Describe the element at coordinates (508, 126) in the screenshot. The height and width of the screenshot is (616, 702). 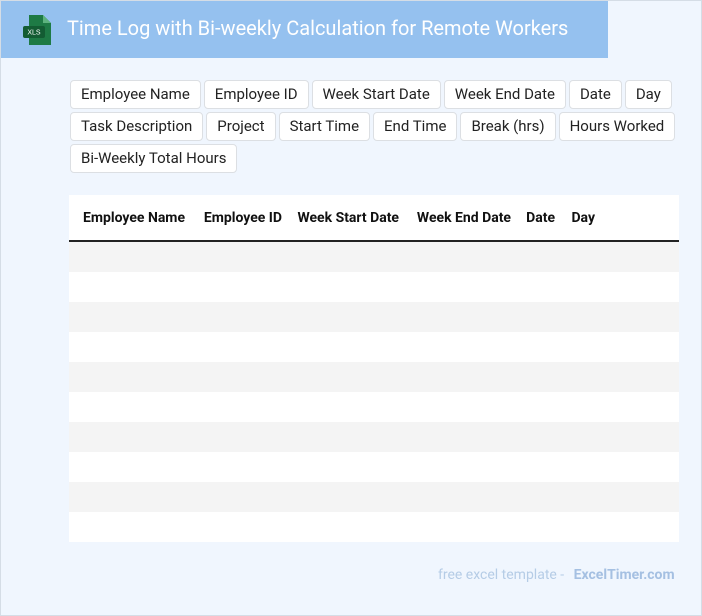
I see `field-tag: Break (hrs)` at that location.